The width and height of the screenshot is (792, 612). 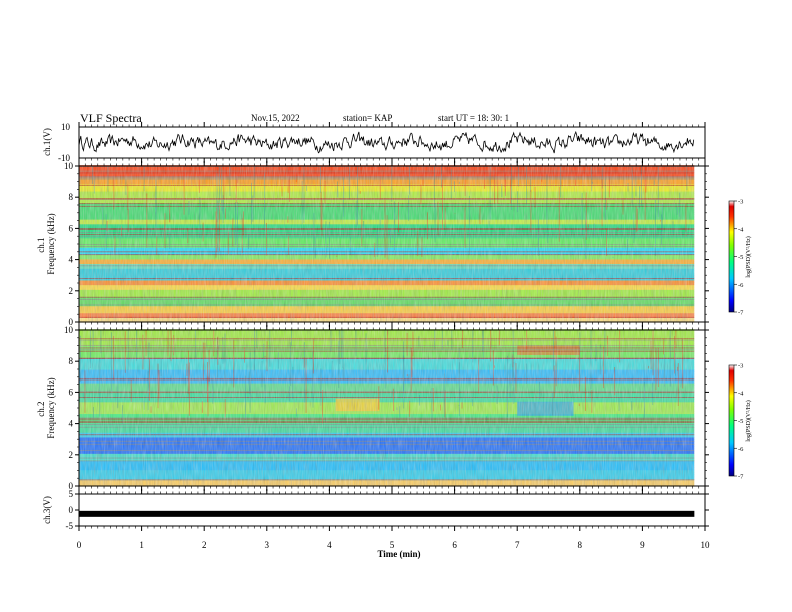 What do you see at coordinates (51, 243) in the screenshot?
I see `ch1-frequency-label: Frequency (kHz)` at bounding box center [51, 243].